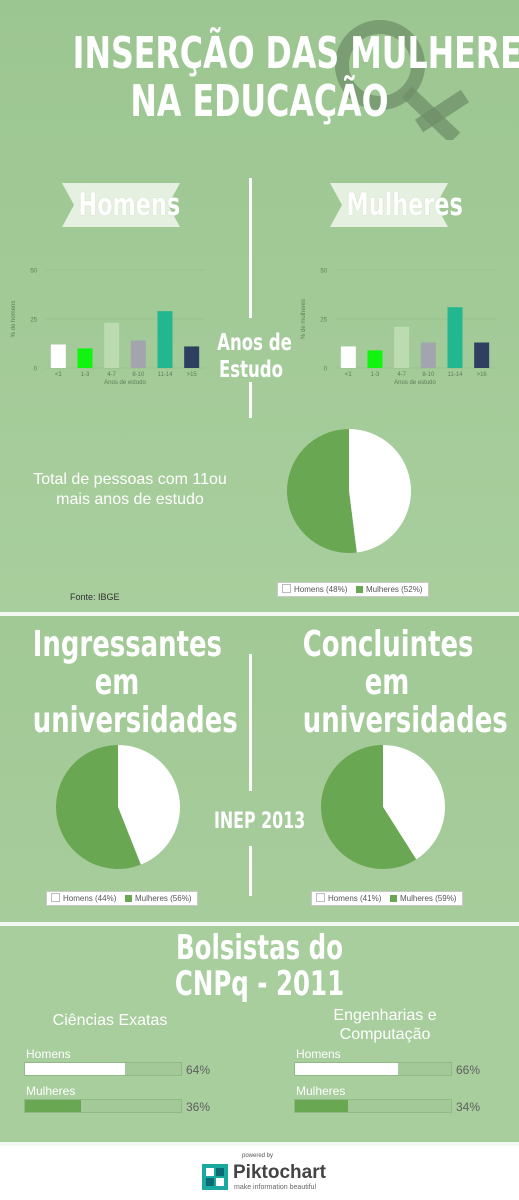 This screenshot has width=519, height=1200. Describe the element at coordinates (103, 1106) in the screenshot. I see `exatas-mulheres-track` at that location.